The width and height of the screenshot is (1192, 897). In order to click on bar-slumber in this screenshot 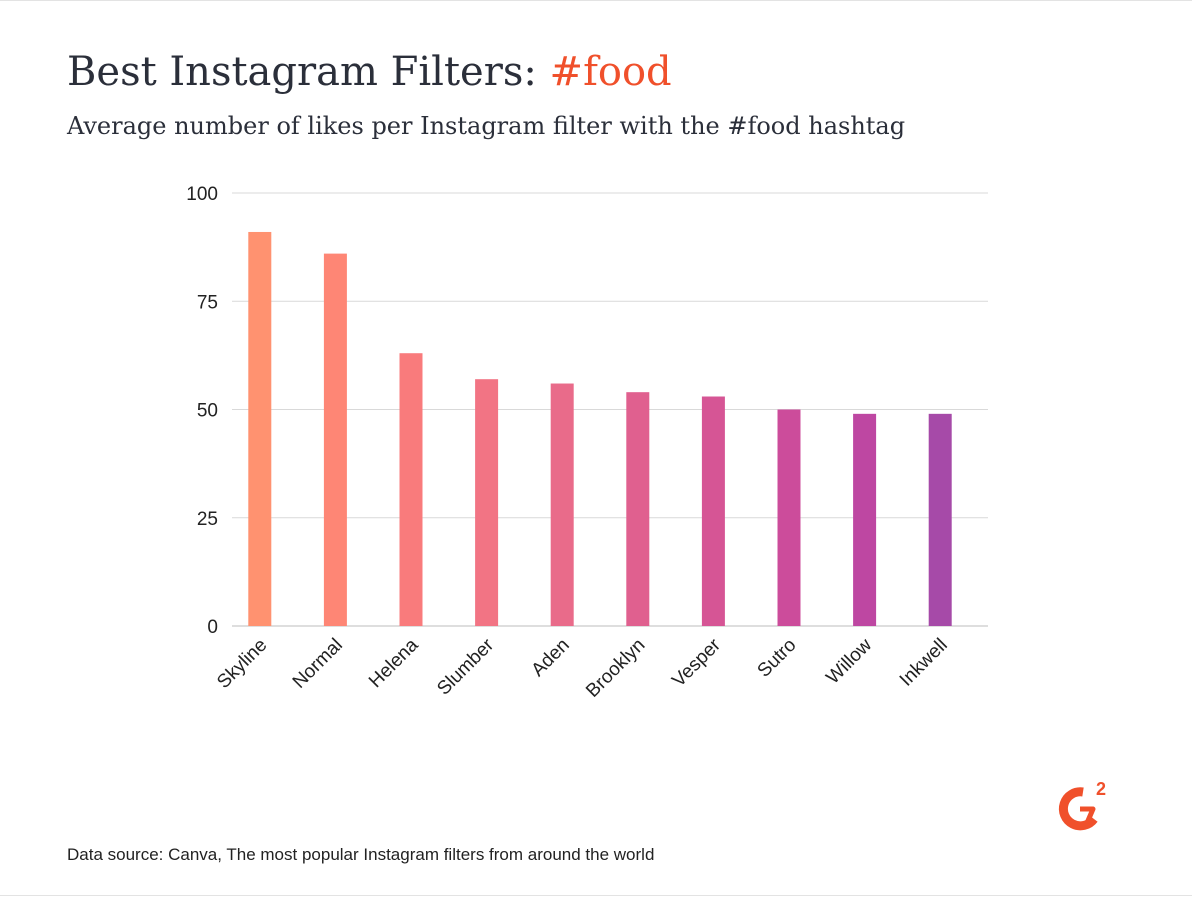, I will do `click(487, 502)`.